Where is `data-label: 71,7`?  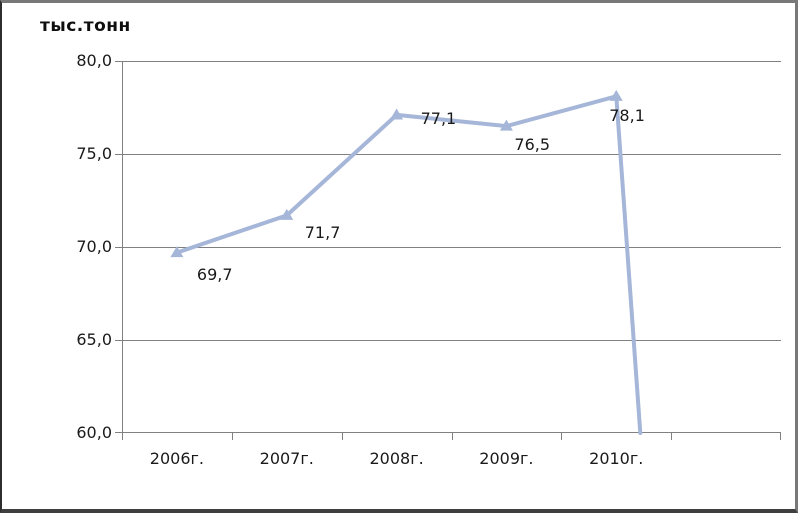 data-label: 71,7 is located at coordinates (322, 233).